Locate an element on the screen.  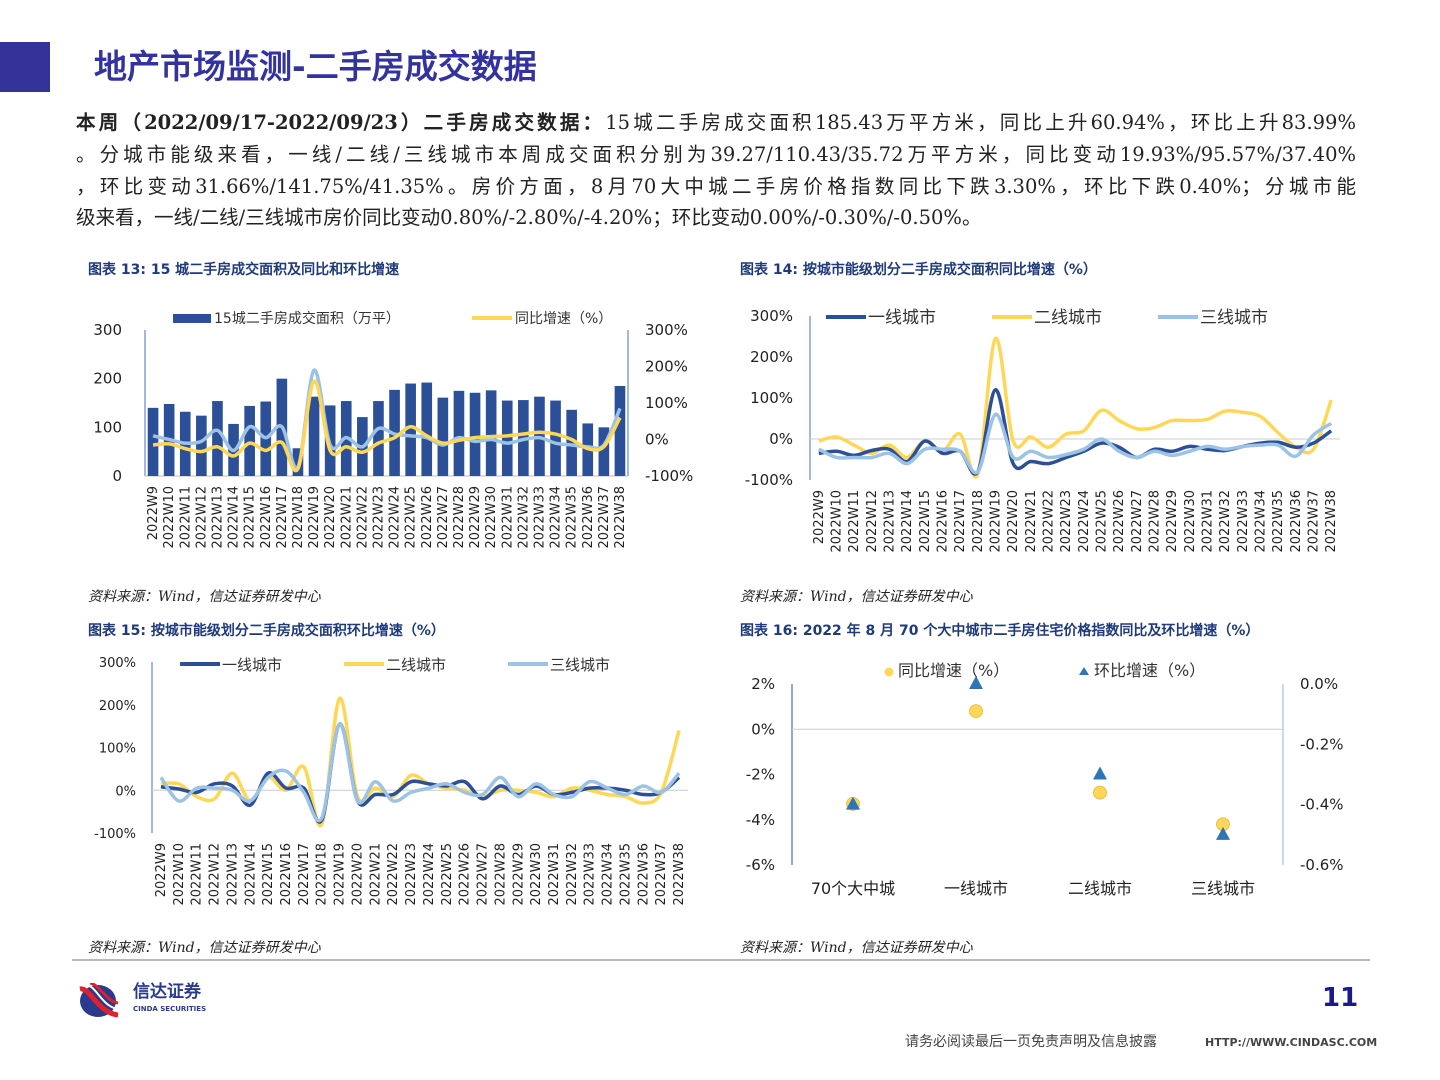
x-tick-label: 2022W27 is located at coordinates (443, 517).